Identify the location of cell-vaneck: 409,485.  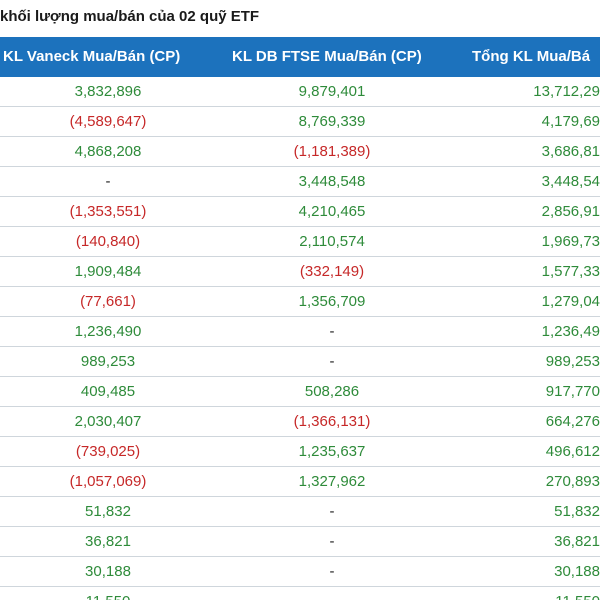
(108, 391).